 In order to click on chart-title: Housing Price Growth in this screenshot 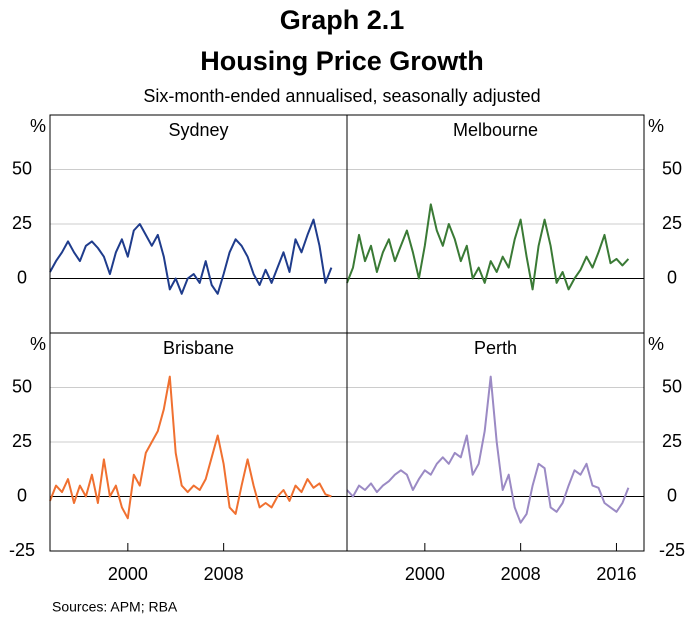, I will do `click(342, 61)`.